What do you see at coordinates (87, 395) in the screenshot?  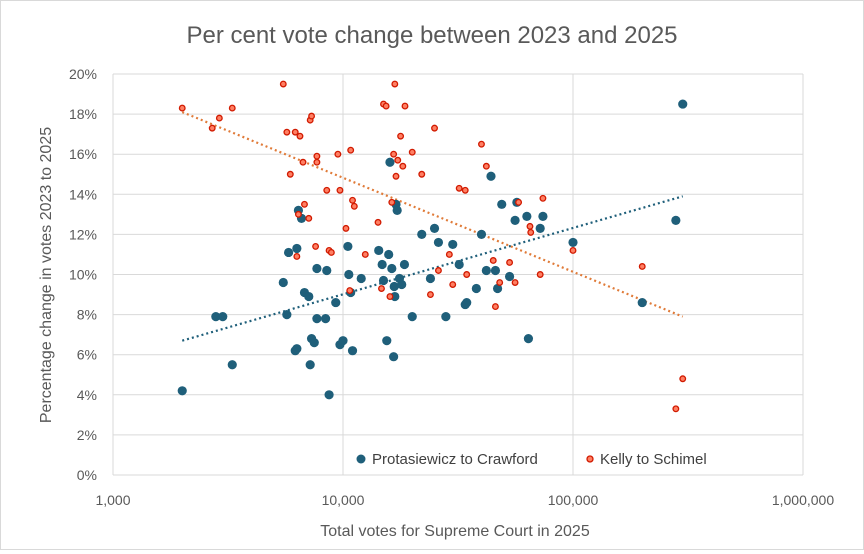 I see `y-tick-label: 4%` at bounding box center [87, 395].